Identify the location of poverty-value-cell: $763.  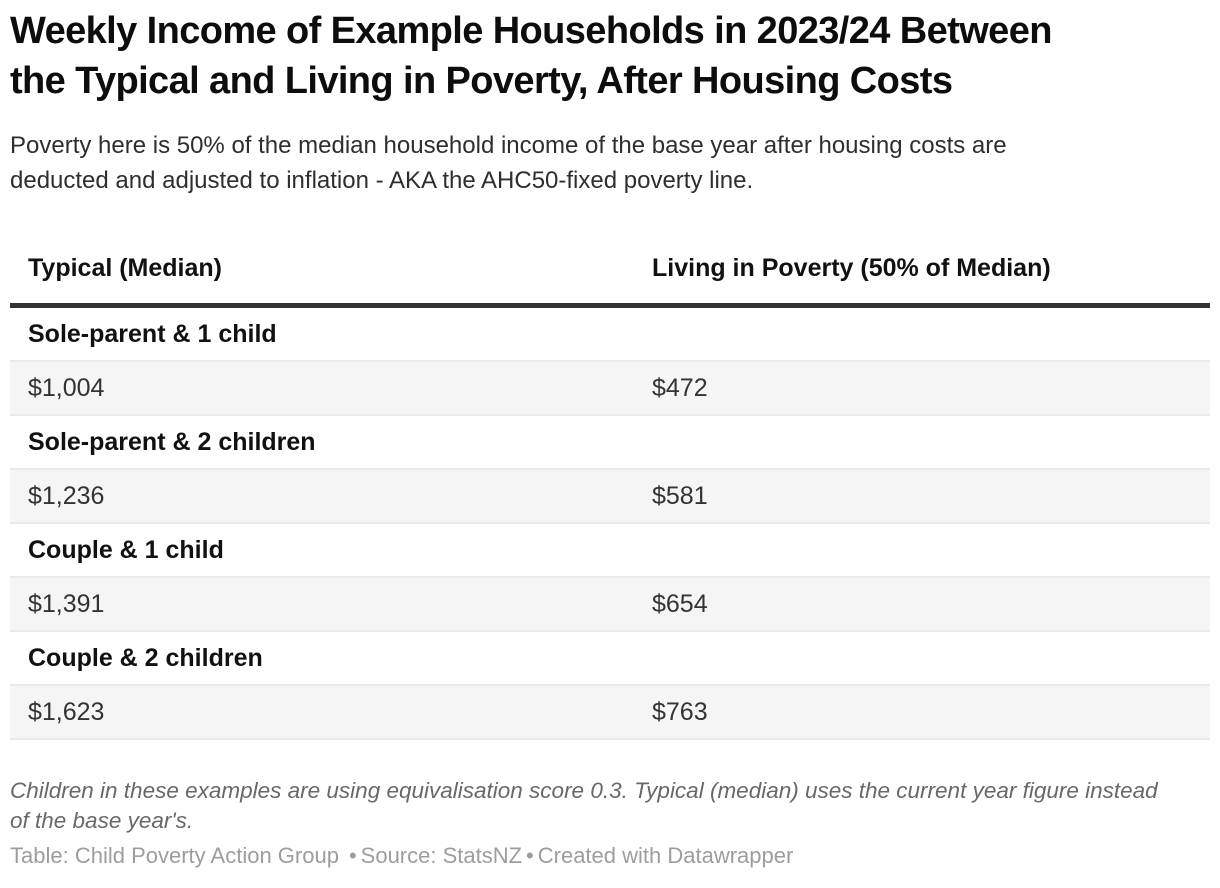
(922, 712).